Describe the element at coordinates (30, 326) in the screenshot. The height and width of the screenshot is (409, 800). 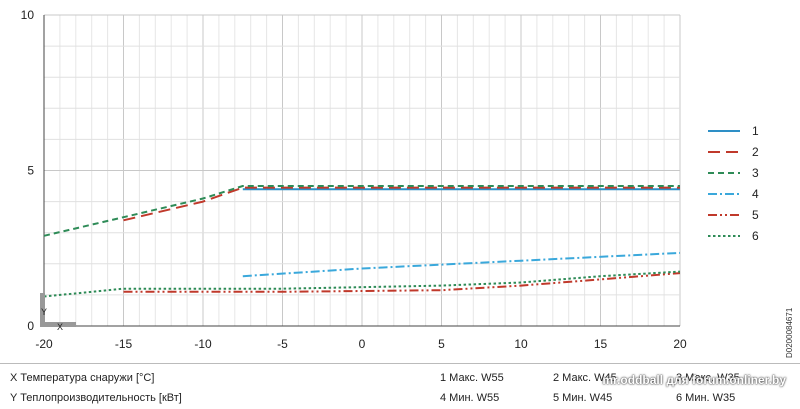
I see `y-tick-label: 0` at that location.